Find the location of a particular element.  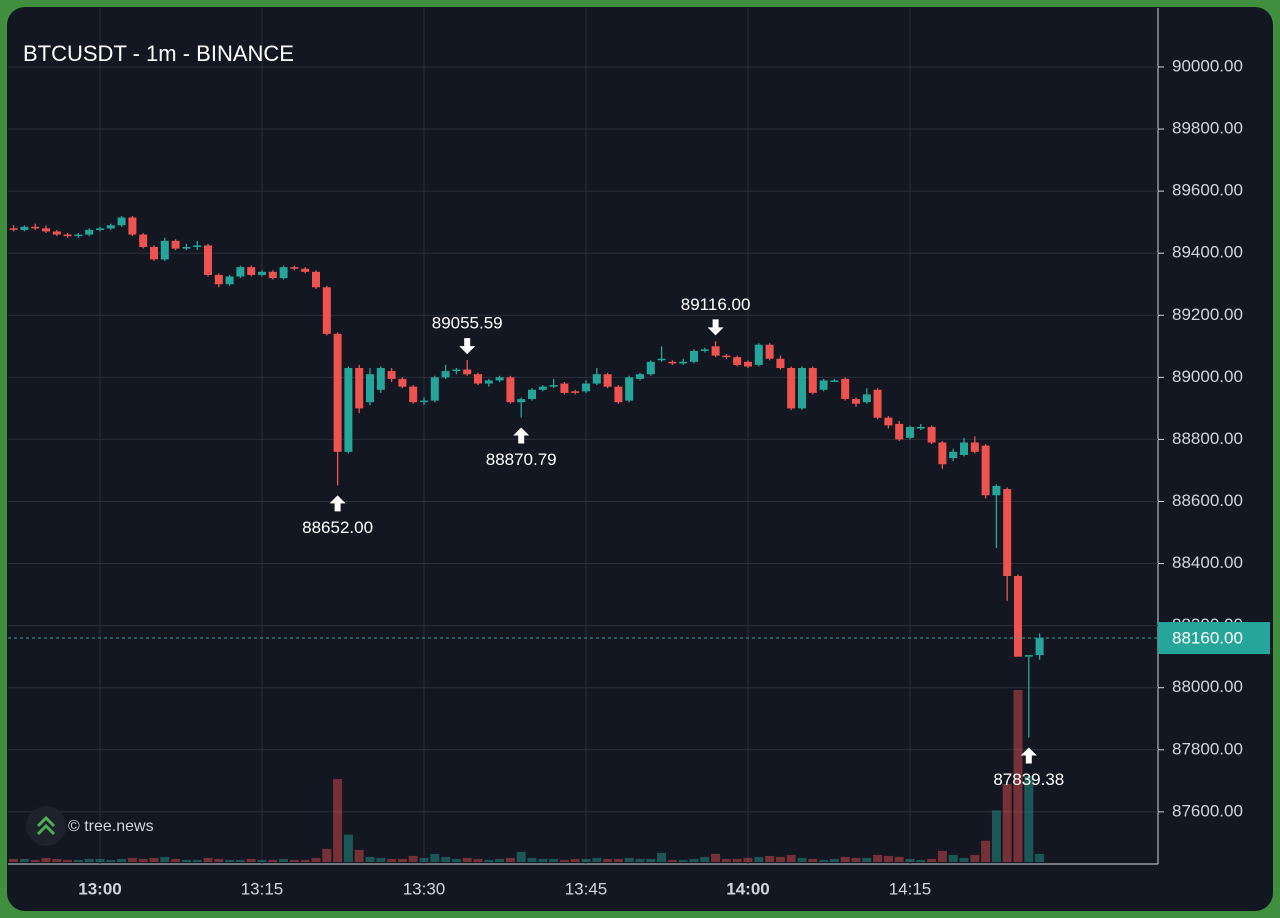

last-price-label: 88160.00 is located at coordinates (1207, 638).